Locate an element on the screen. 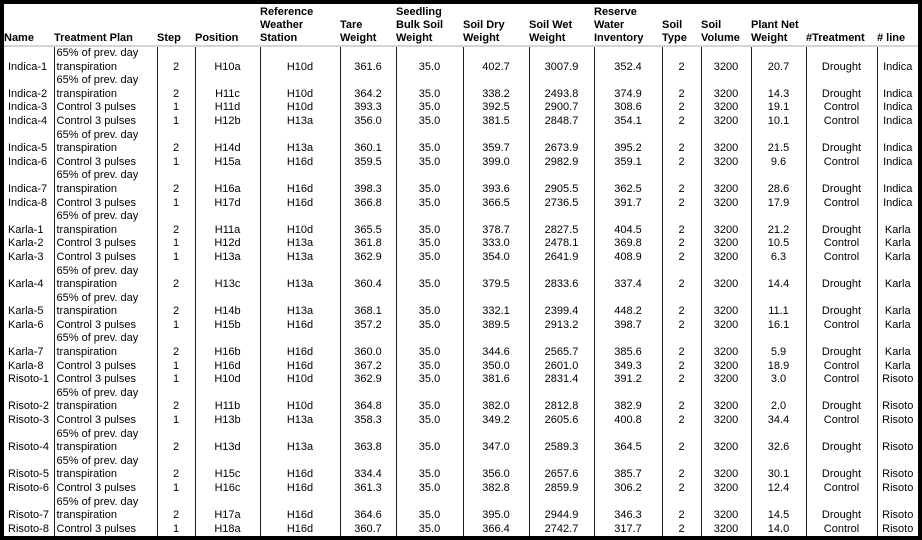  cell-plant_net: 14.4 is located at coordinates (778, 278).